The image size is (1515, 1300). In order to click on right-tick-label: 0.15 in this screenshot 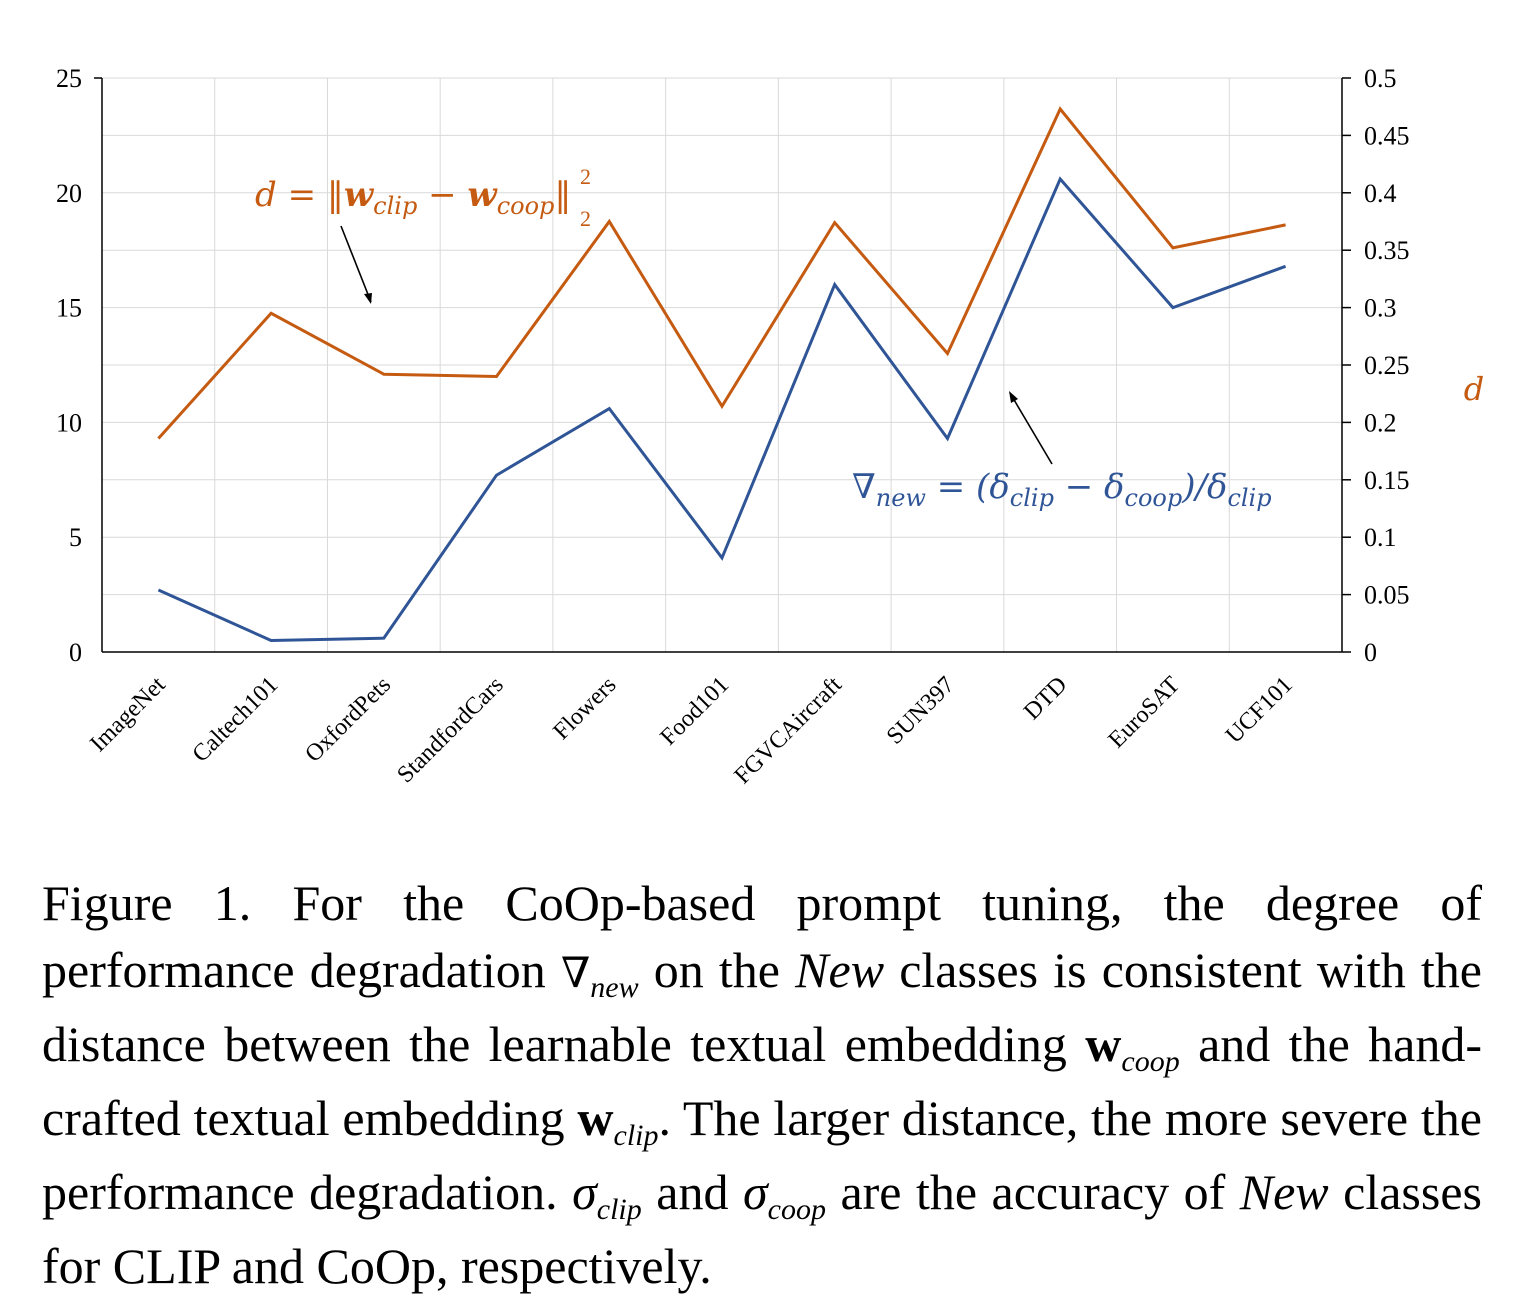, I will do `click(1387, 480)`.